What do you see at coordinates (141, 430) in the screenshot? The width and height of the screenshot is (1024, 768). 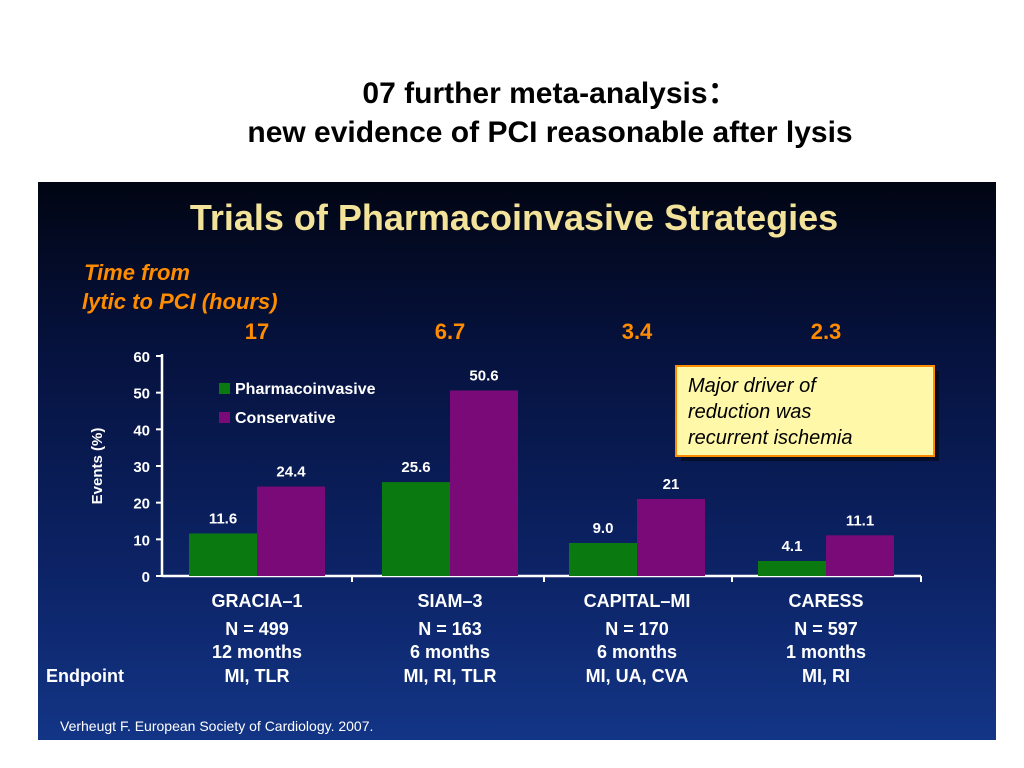 I see `y-tick-label: 40` at bounding box center [141, 430].